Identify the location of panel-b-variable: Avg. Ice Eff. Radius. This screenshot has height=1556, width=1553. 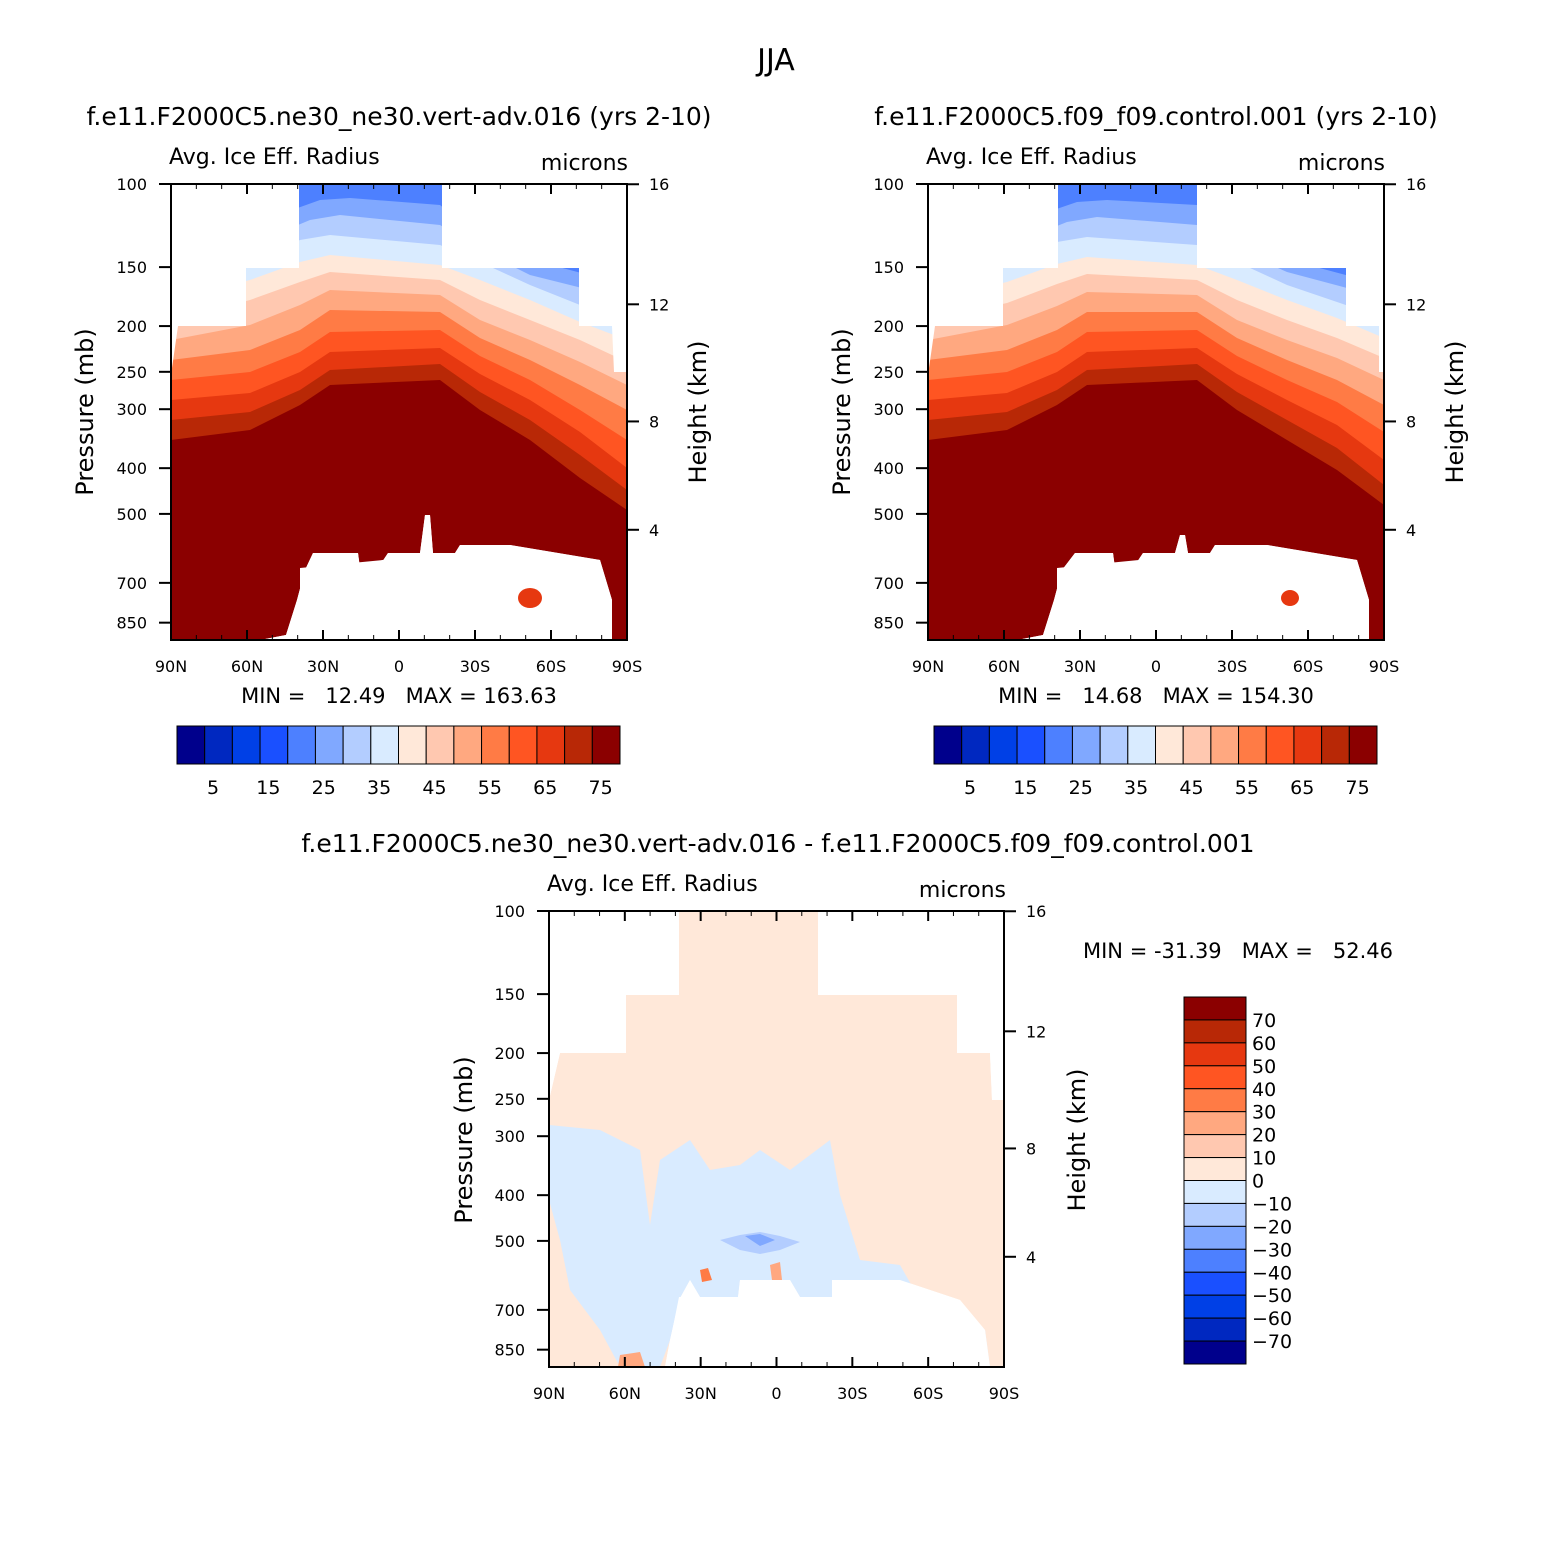
(1031, 157).